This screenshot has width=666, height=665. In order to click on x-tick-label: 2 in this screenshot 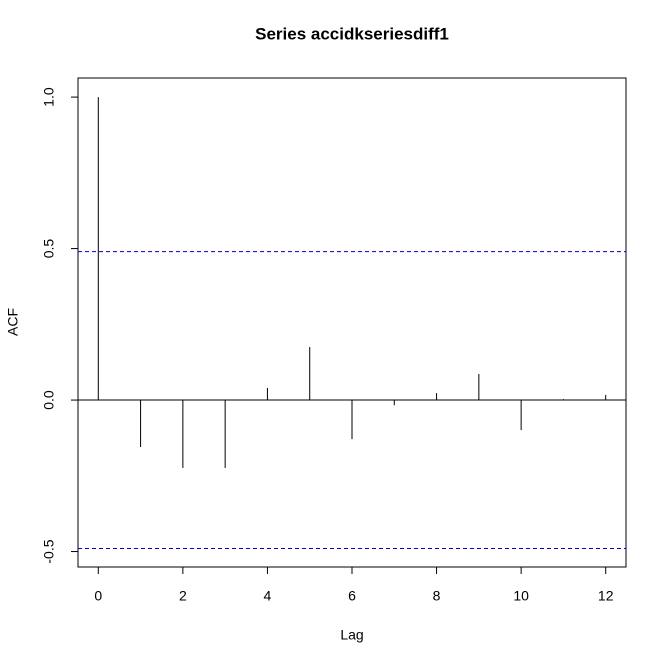, I will do `click(183, 596)`.